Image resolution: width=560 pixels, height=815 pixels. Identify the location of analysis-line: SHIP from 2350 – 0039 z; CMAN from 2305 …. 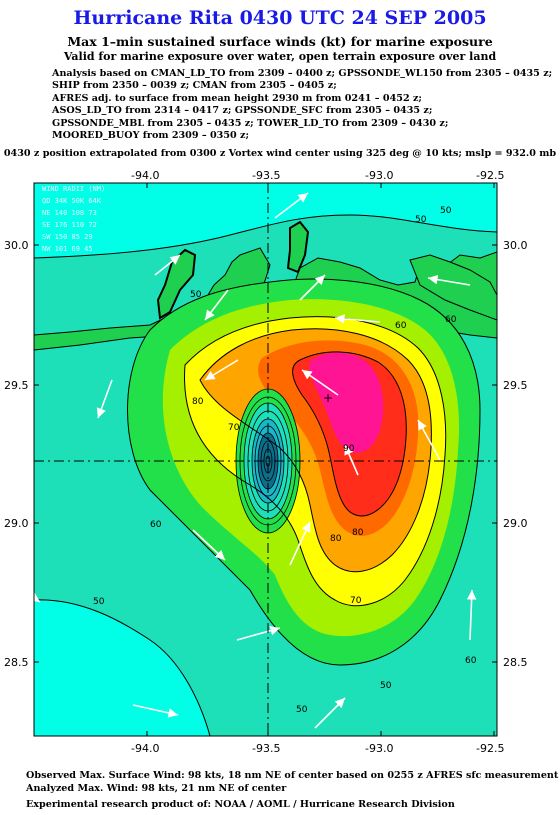
(194, 86).